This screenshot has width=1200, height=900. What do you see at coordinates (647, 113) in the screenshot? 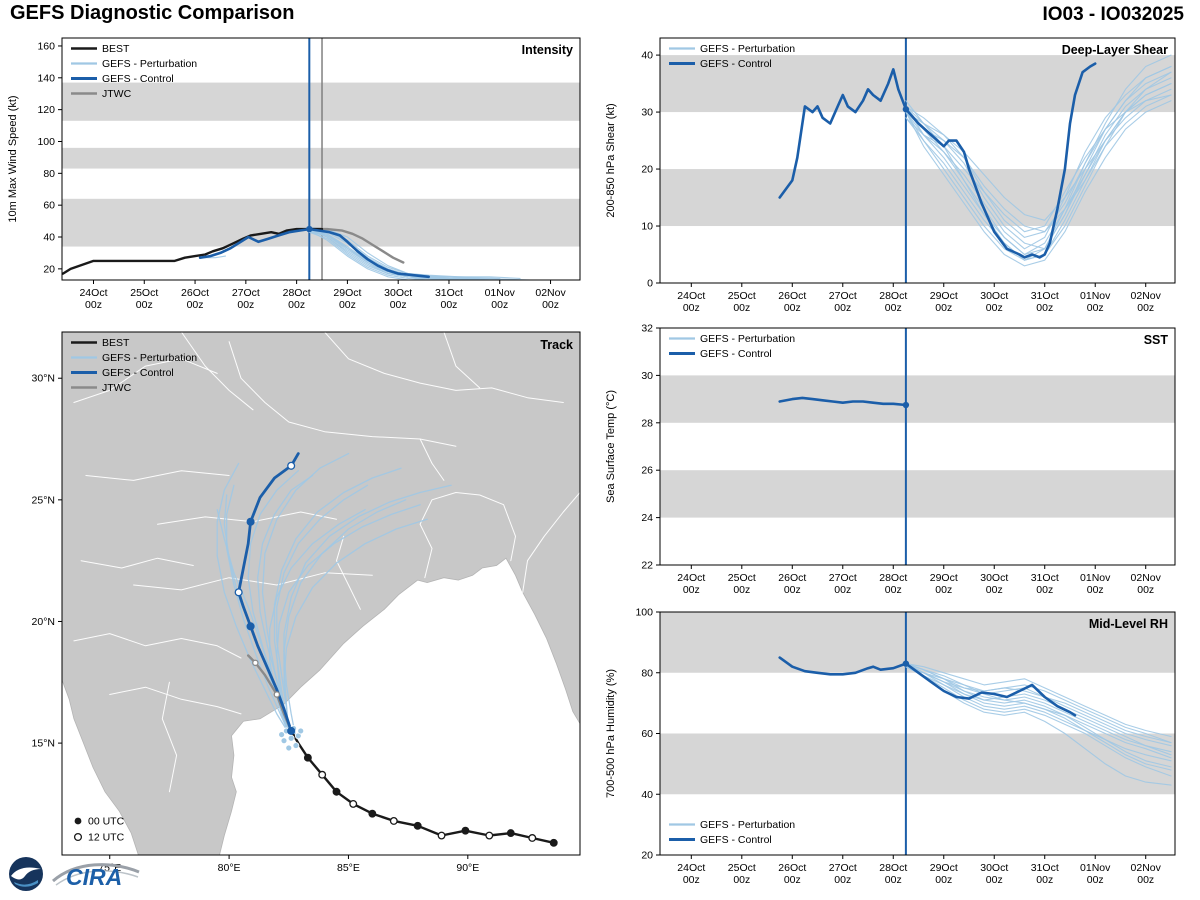
I see `svg-text: 30` at bounding box center [647, 113].